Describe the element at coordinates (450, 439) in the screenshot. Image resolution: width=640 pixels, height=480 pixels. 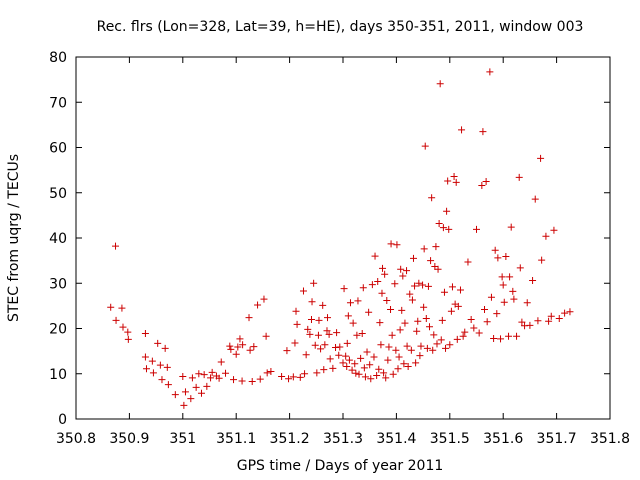
I see `x-tick-label: 351.5` at that location.